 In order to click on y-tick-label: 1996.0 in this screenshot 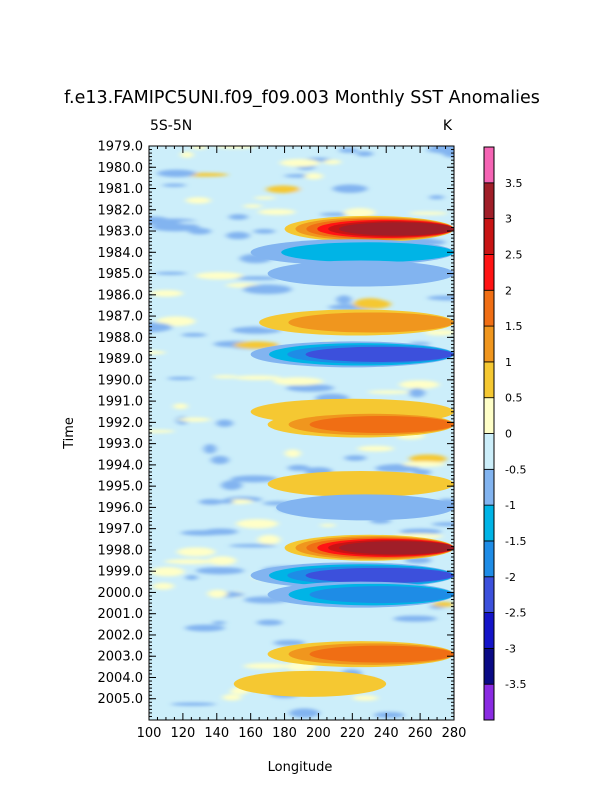, I will do `click(121, 508)`.